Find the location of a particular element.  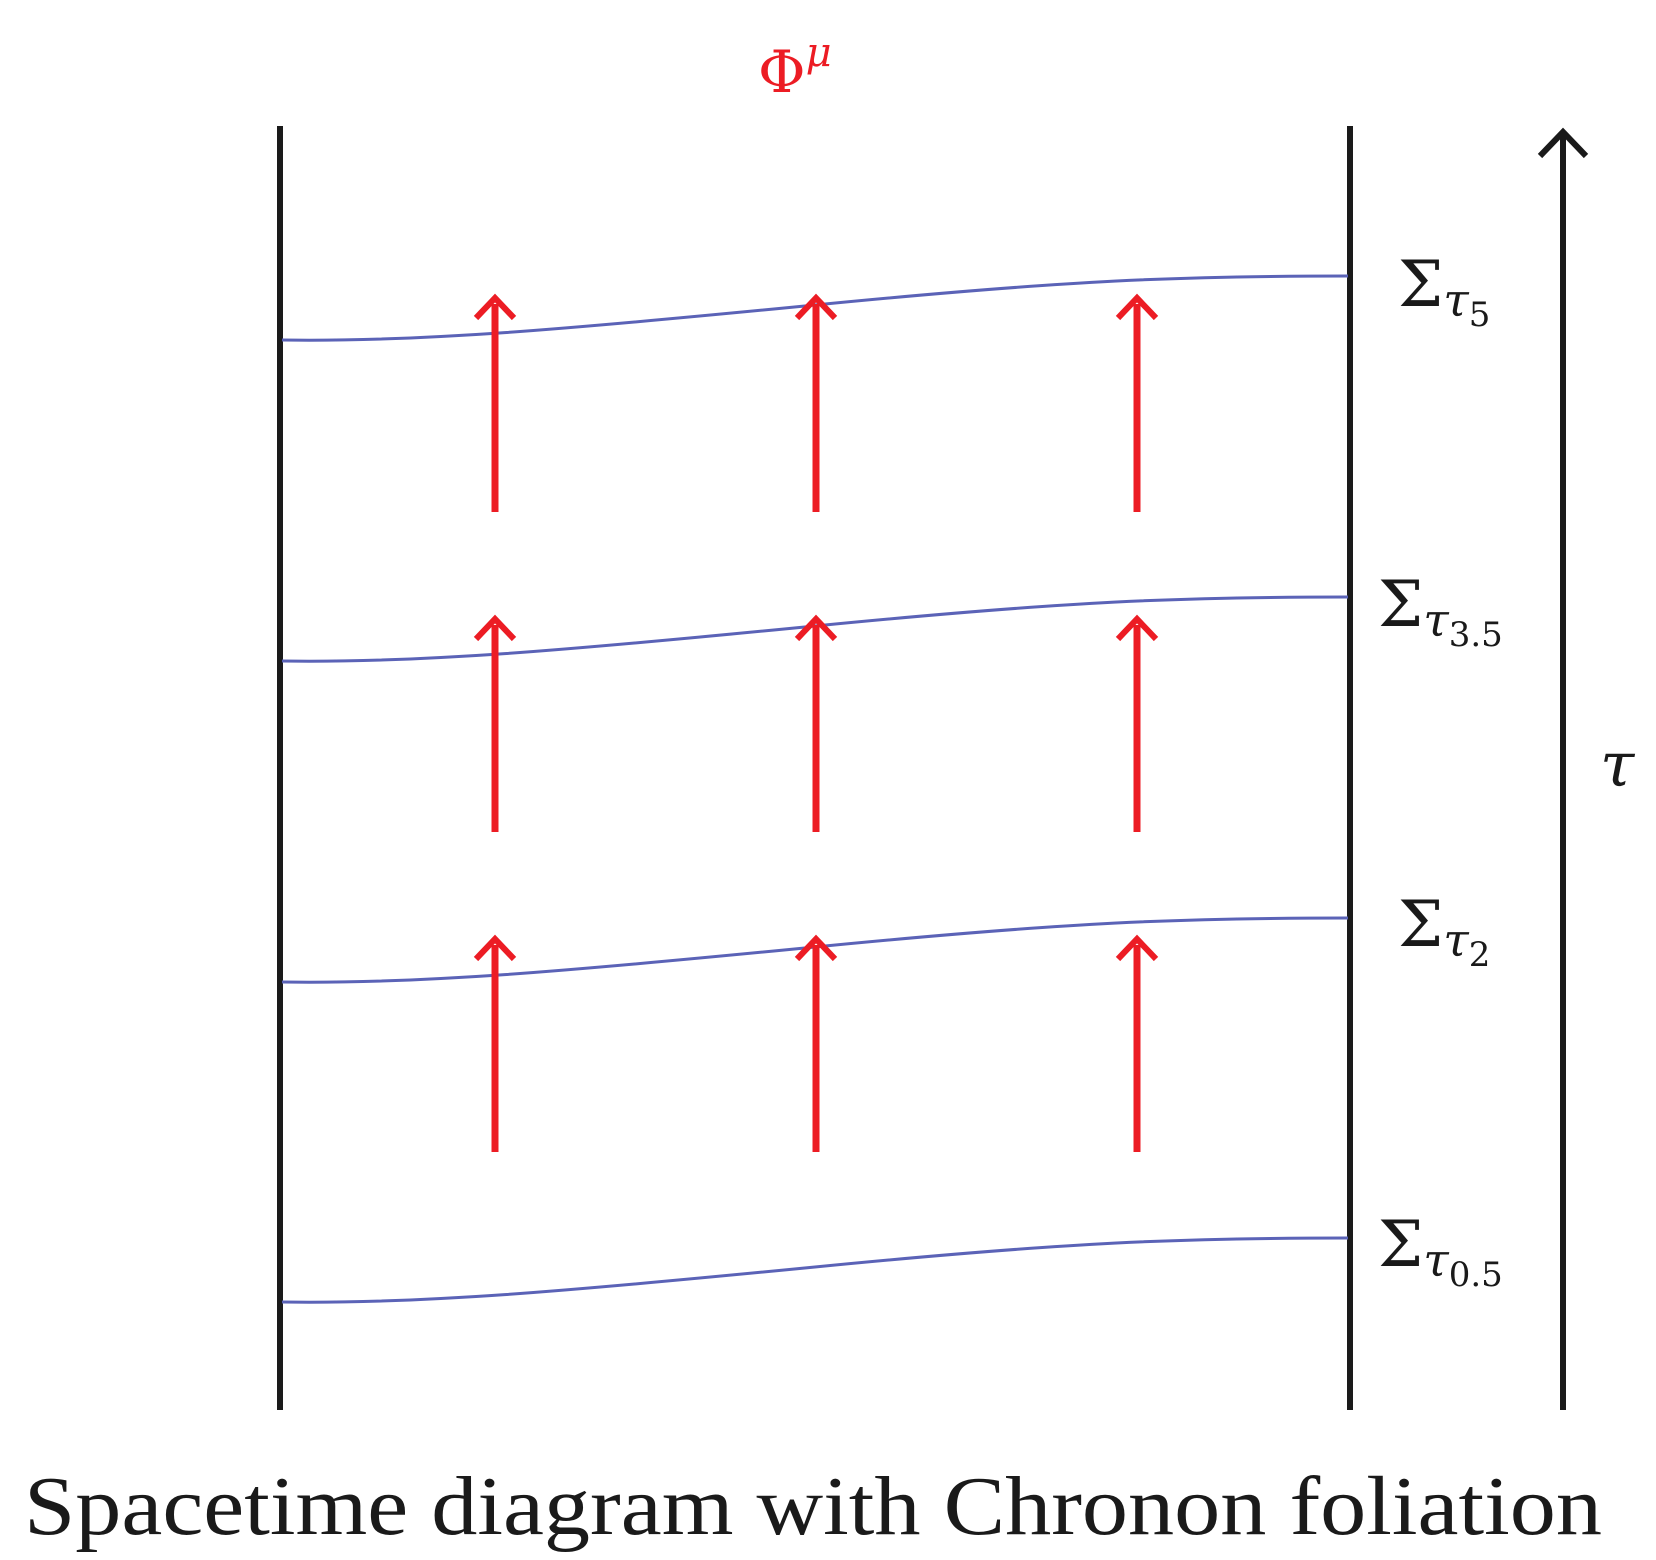

slice-label-index: 0.5 is located at coordinates (1476, 1275).